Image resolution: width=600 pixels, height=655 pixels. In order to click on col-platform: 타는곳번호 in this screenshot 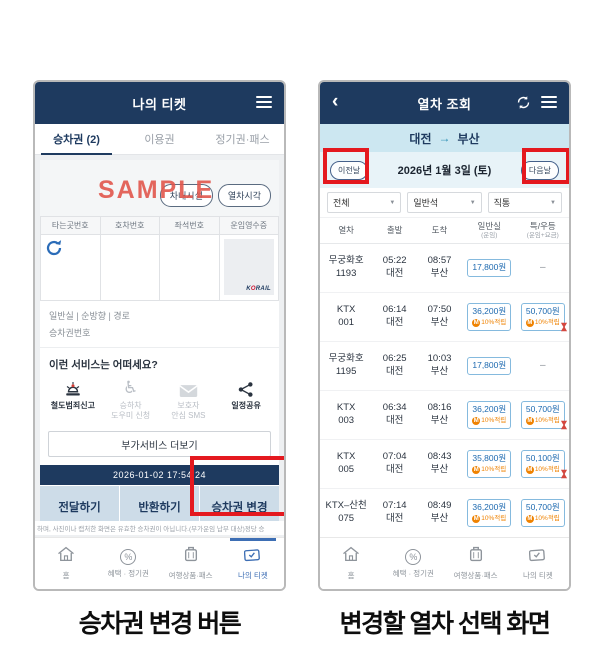, I will do `click(70, 225)`.